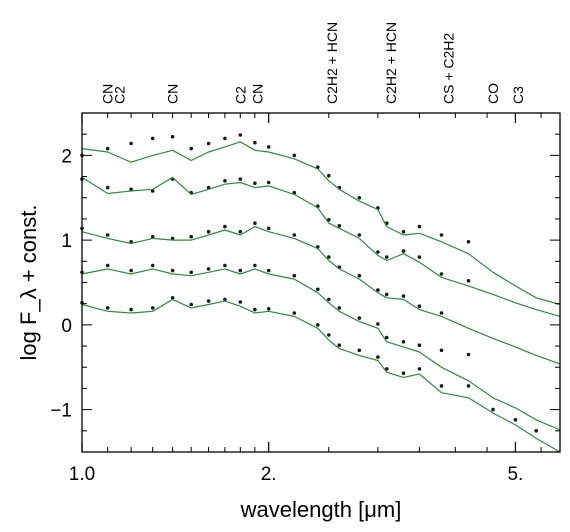 The height and width of the screenshot is (532, 570). What do you see at coordinates (66, 326) in the screenshot?
I see `y-tick-label: 0` at bounding box center [66, 326].